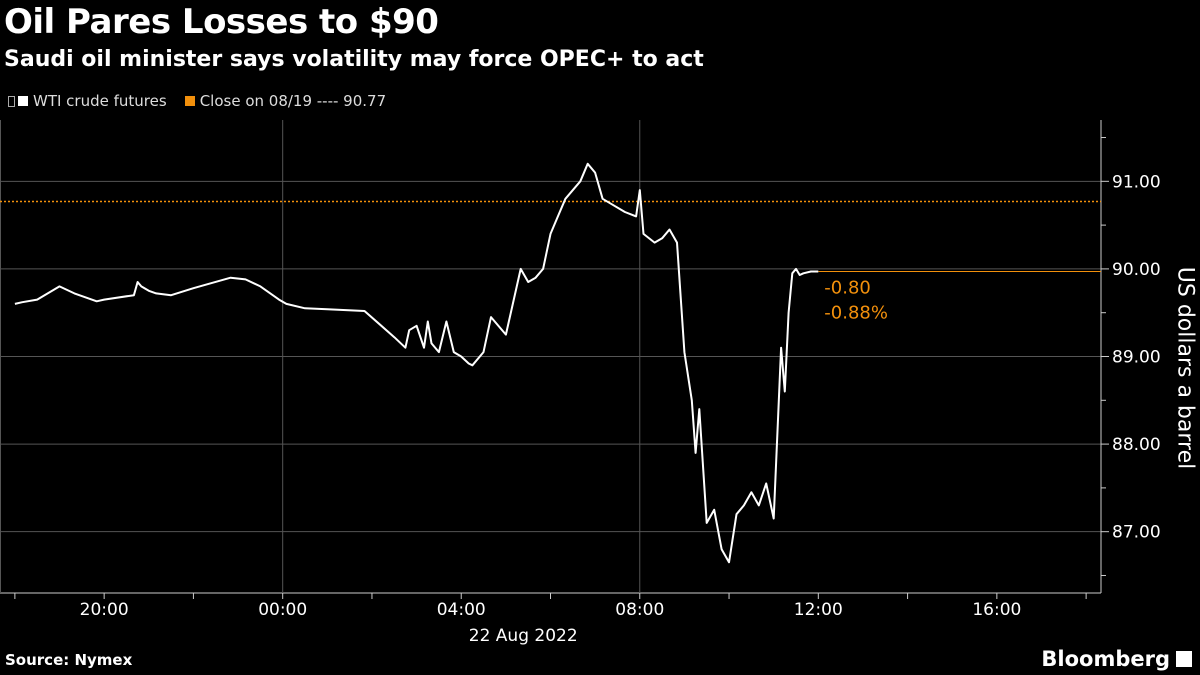 This screenshot has width=1200, height=675. Describe the element at coordinates (639, 610) in the screenshot. I see `x-tick-label: 08:00` at that location.